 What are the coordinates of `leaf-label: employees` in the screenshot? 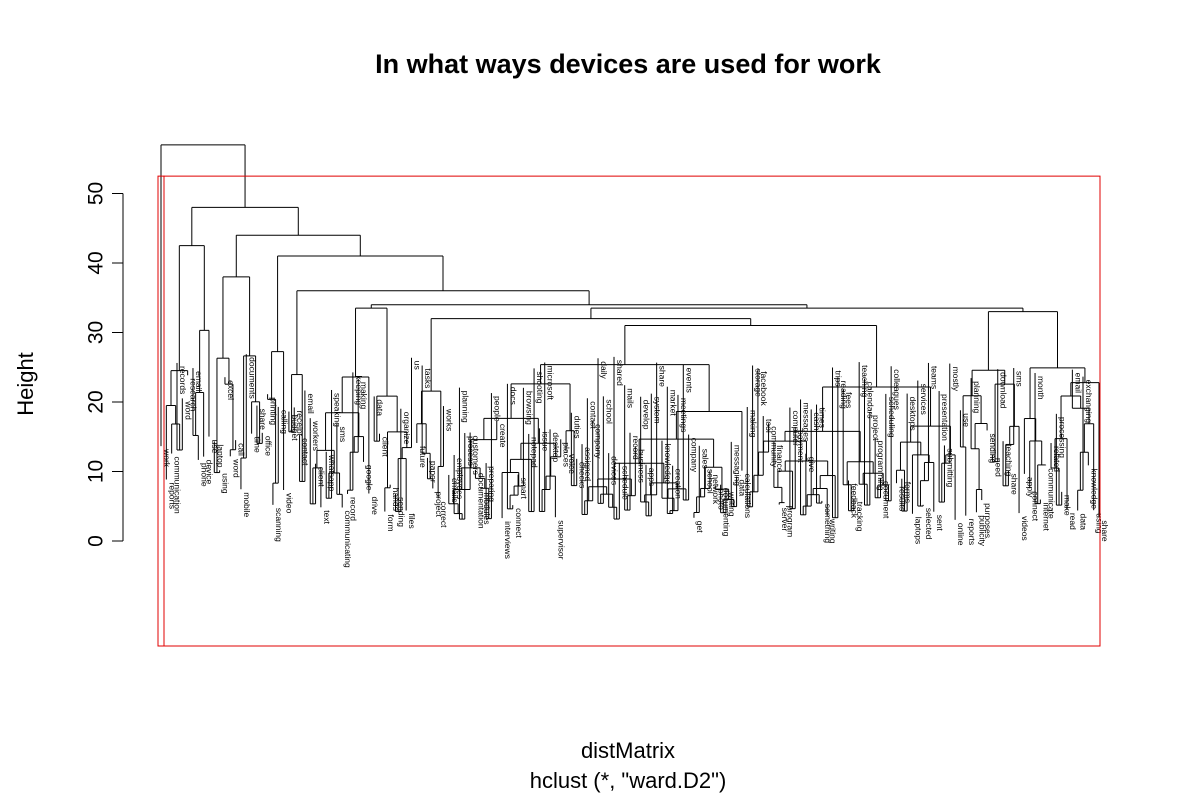 It's located at (460, 478).